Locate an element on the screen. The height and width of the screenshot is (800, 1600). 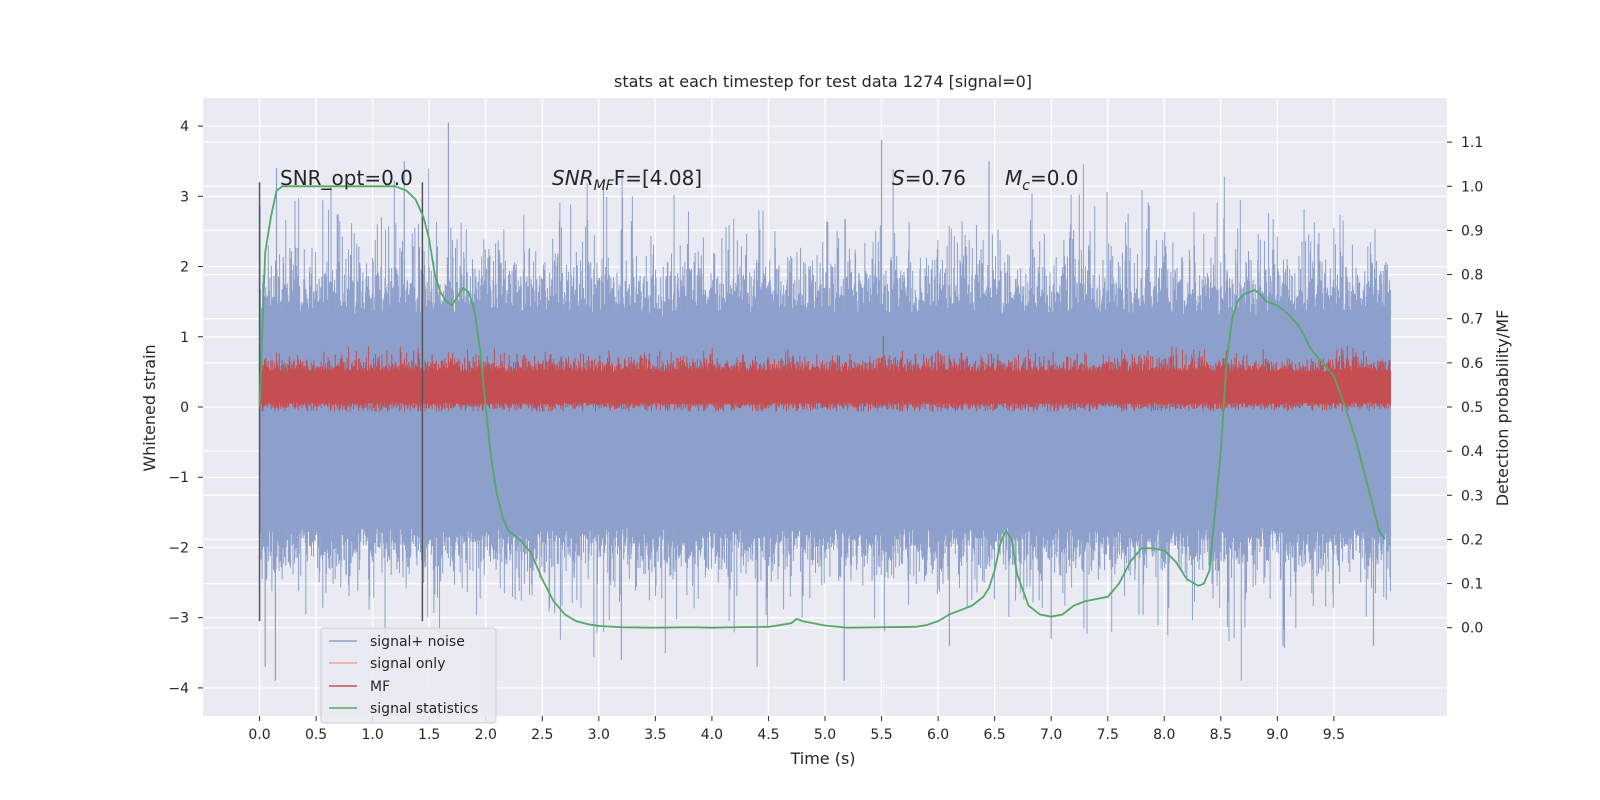
s-annotation: S=0.76 is located at coordinates (929, 178).